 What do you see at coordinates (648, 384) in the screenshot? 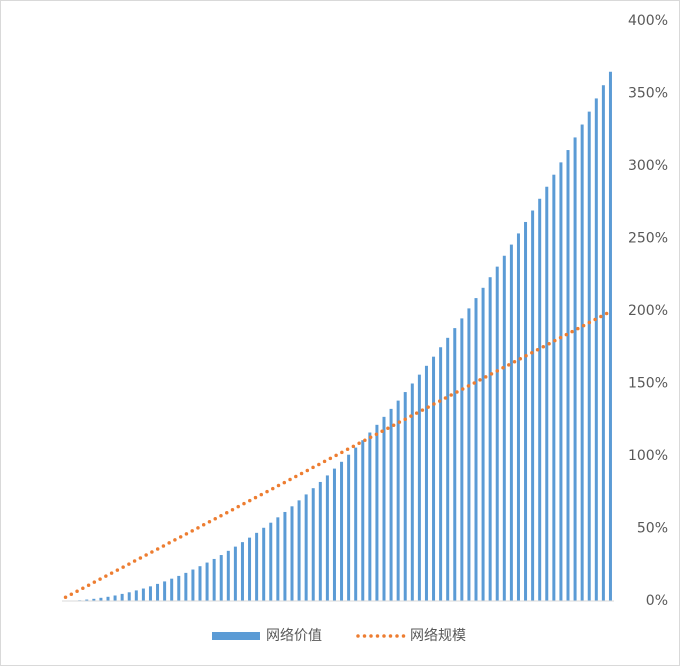
I see `y-tick-label: 150%` at bounding box center [648, 384].